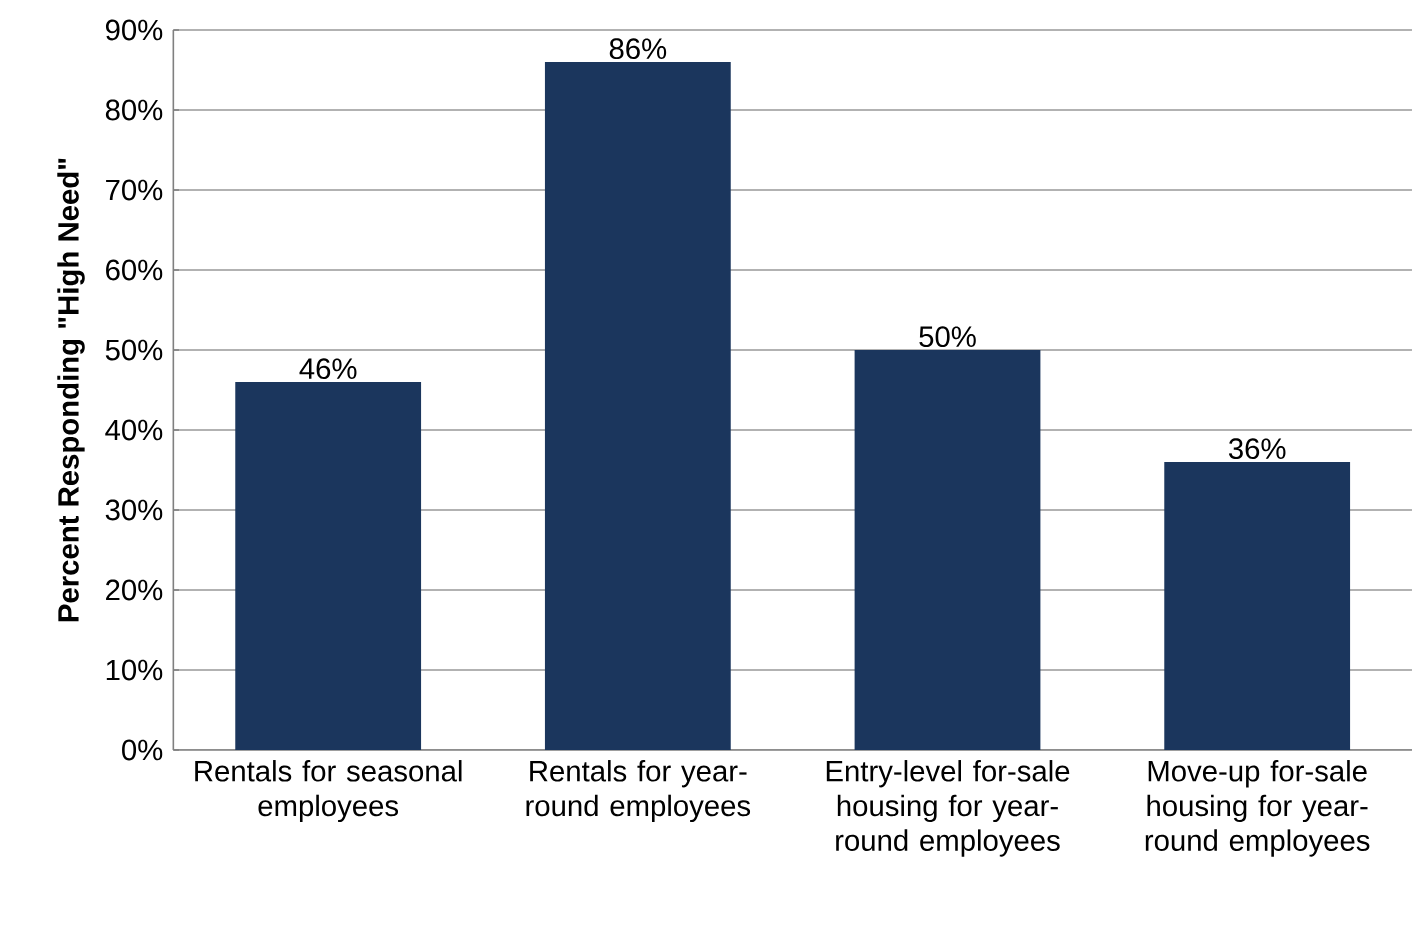 This screenshot has width=1412, height=926. What do you see at coordinates (134, 110) in the screenshot?
I see `y-tick-label: 80%` at bounding box center [134, 110].